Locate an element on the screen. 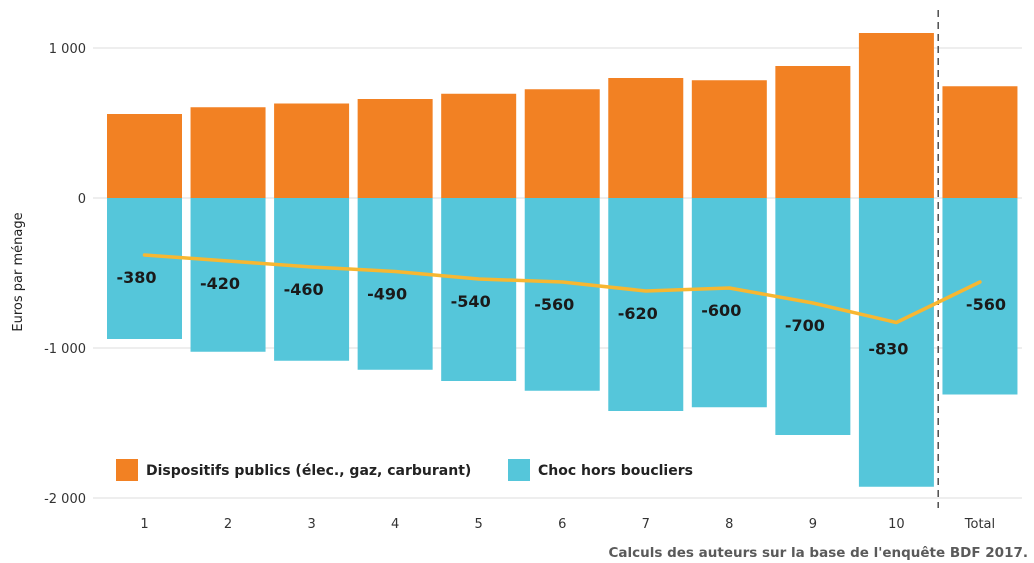 This screenshot has height=563, width=1034. legend-swatch-dispositifs is located at coordinates (127, 470).